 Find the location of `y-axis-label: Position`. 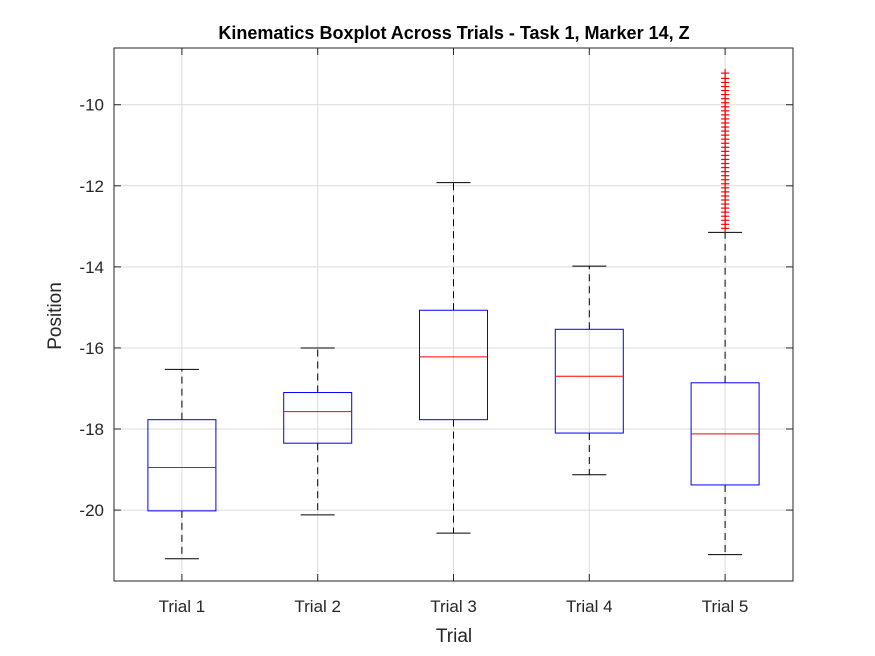

y-axis-label: Position is located at coordinates (55, 316).